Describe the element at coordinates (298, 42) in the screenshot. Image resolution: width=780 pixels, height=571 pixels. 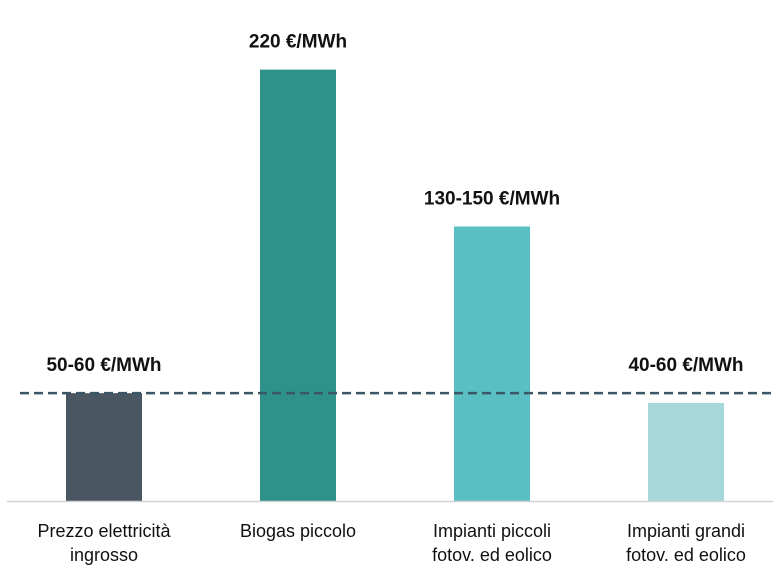
I see `value-label-2: 220 €/MWh` at that location.